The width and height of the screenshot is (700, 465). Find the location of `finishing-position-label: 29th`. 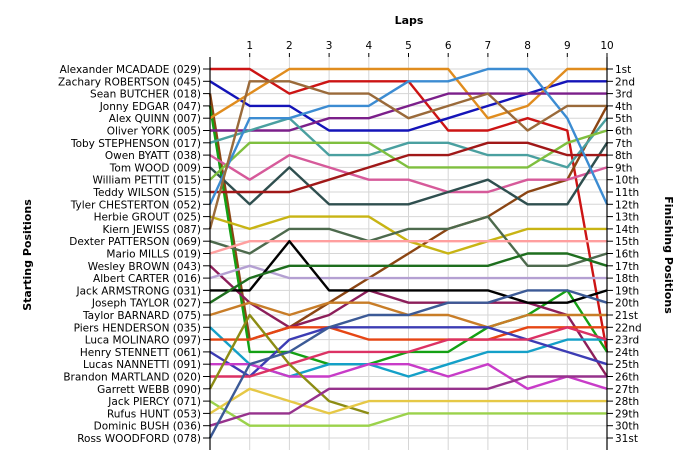

finishing-position-label: 29th is located at coordinates (627, 414).